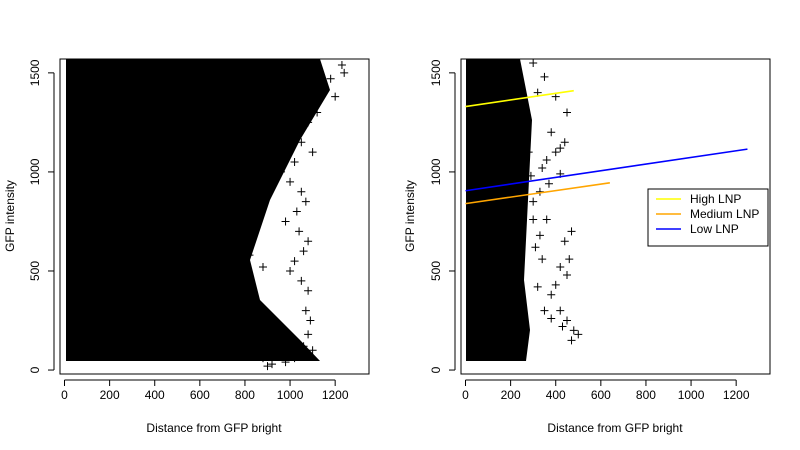 The height and width of the screenshot is (450, 800). Describe the element at coordinates (410, 216) in the screenshot. I see `y-axis-label: GFP intensity` at that location.